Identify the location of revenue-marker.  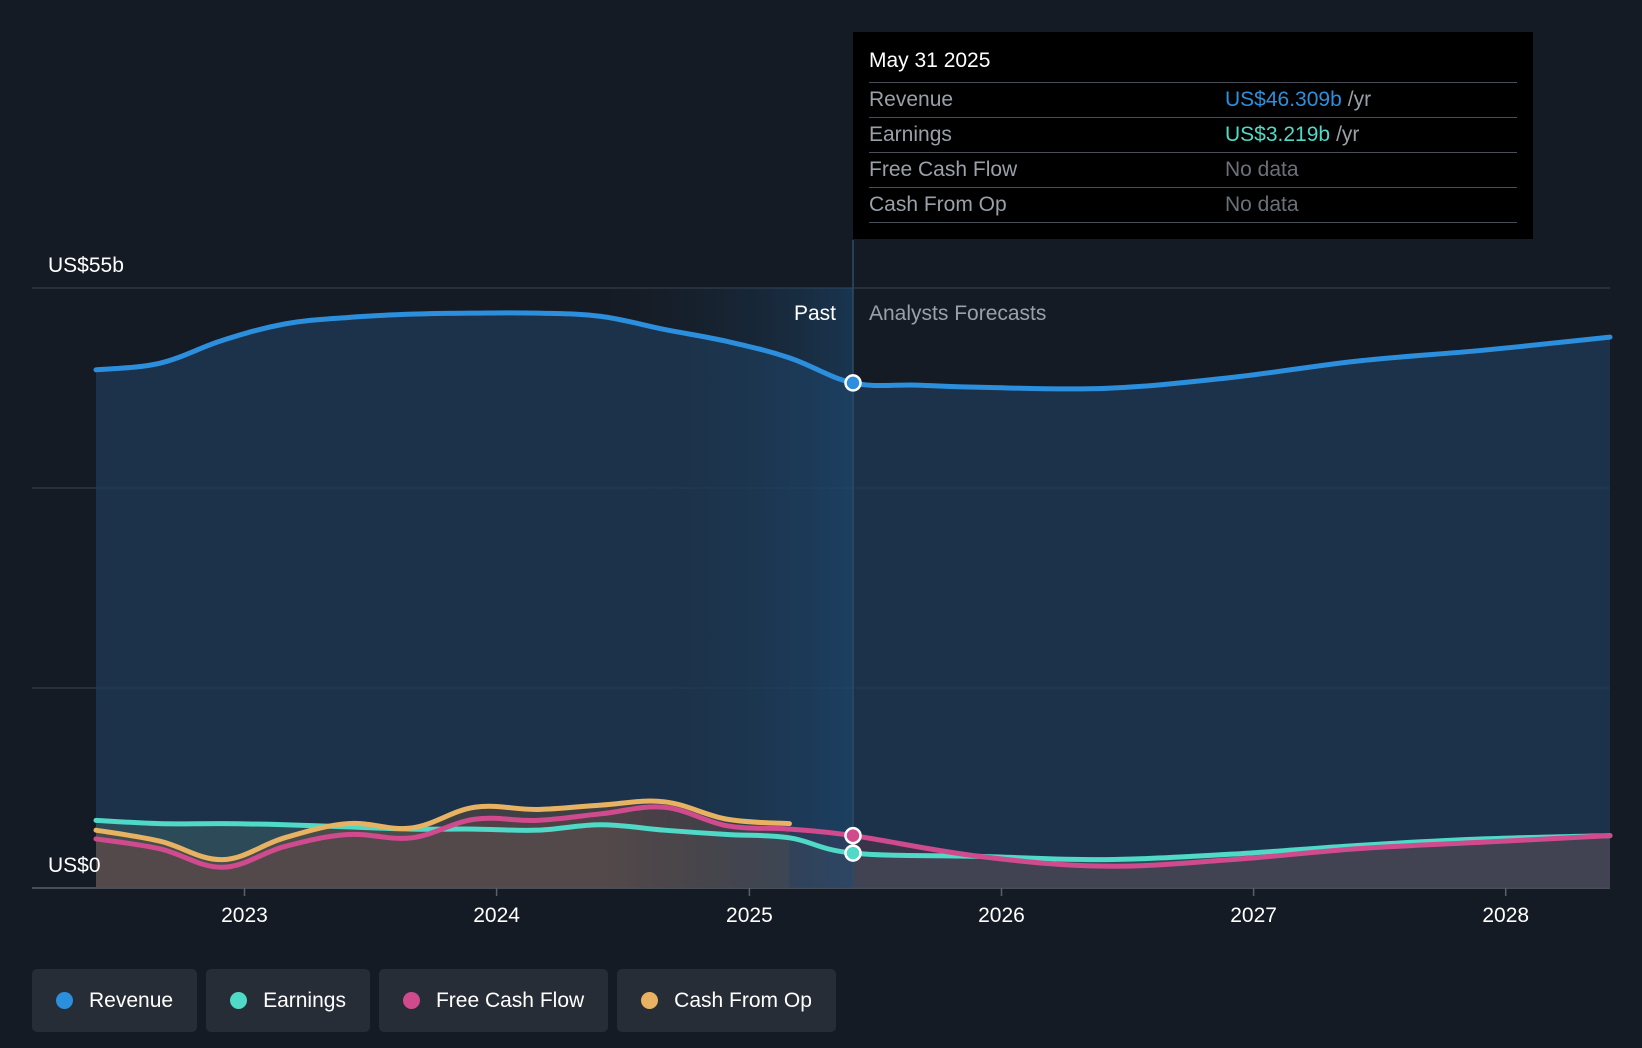
(853, 383).